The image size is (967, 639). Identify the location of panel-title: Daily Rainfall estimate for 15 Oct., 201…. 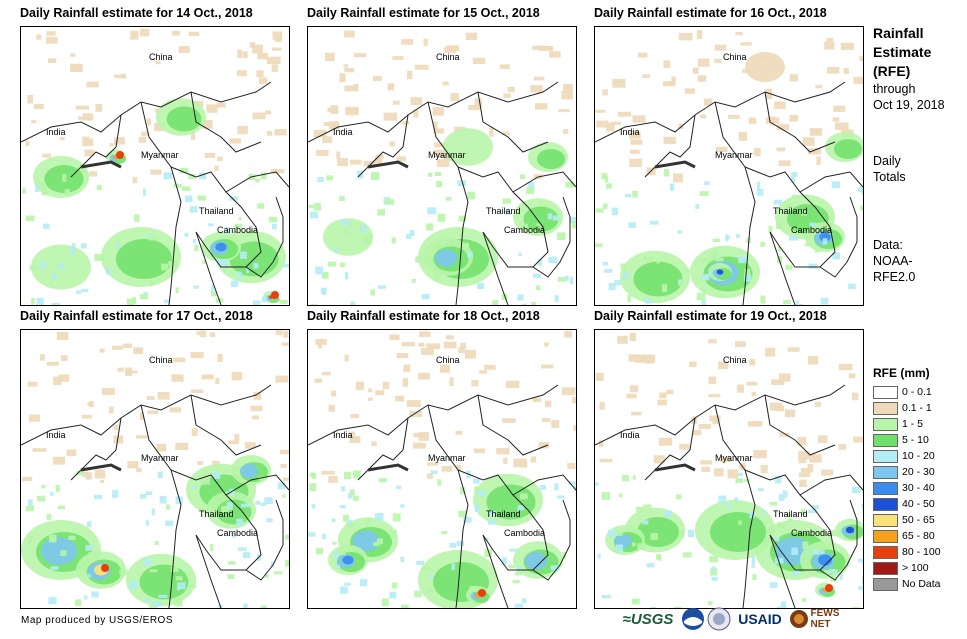
(423, 13).